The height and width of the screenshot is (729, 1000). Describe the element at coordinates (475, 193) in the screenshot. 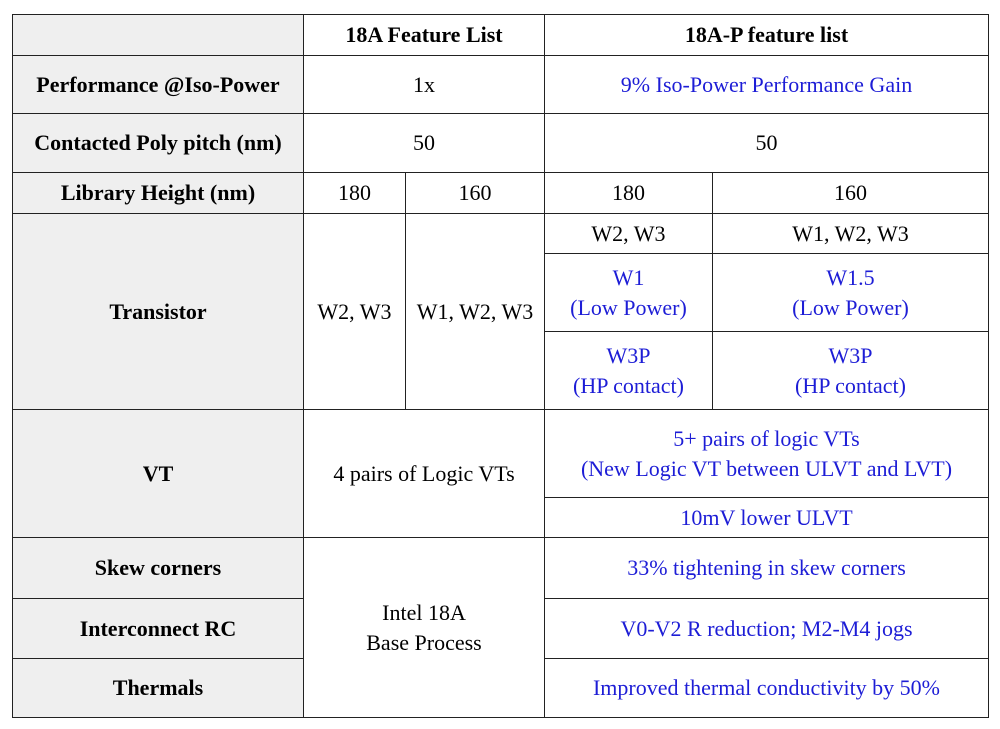

I see `library-height-18a-160: 160` at that location.